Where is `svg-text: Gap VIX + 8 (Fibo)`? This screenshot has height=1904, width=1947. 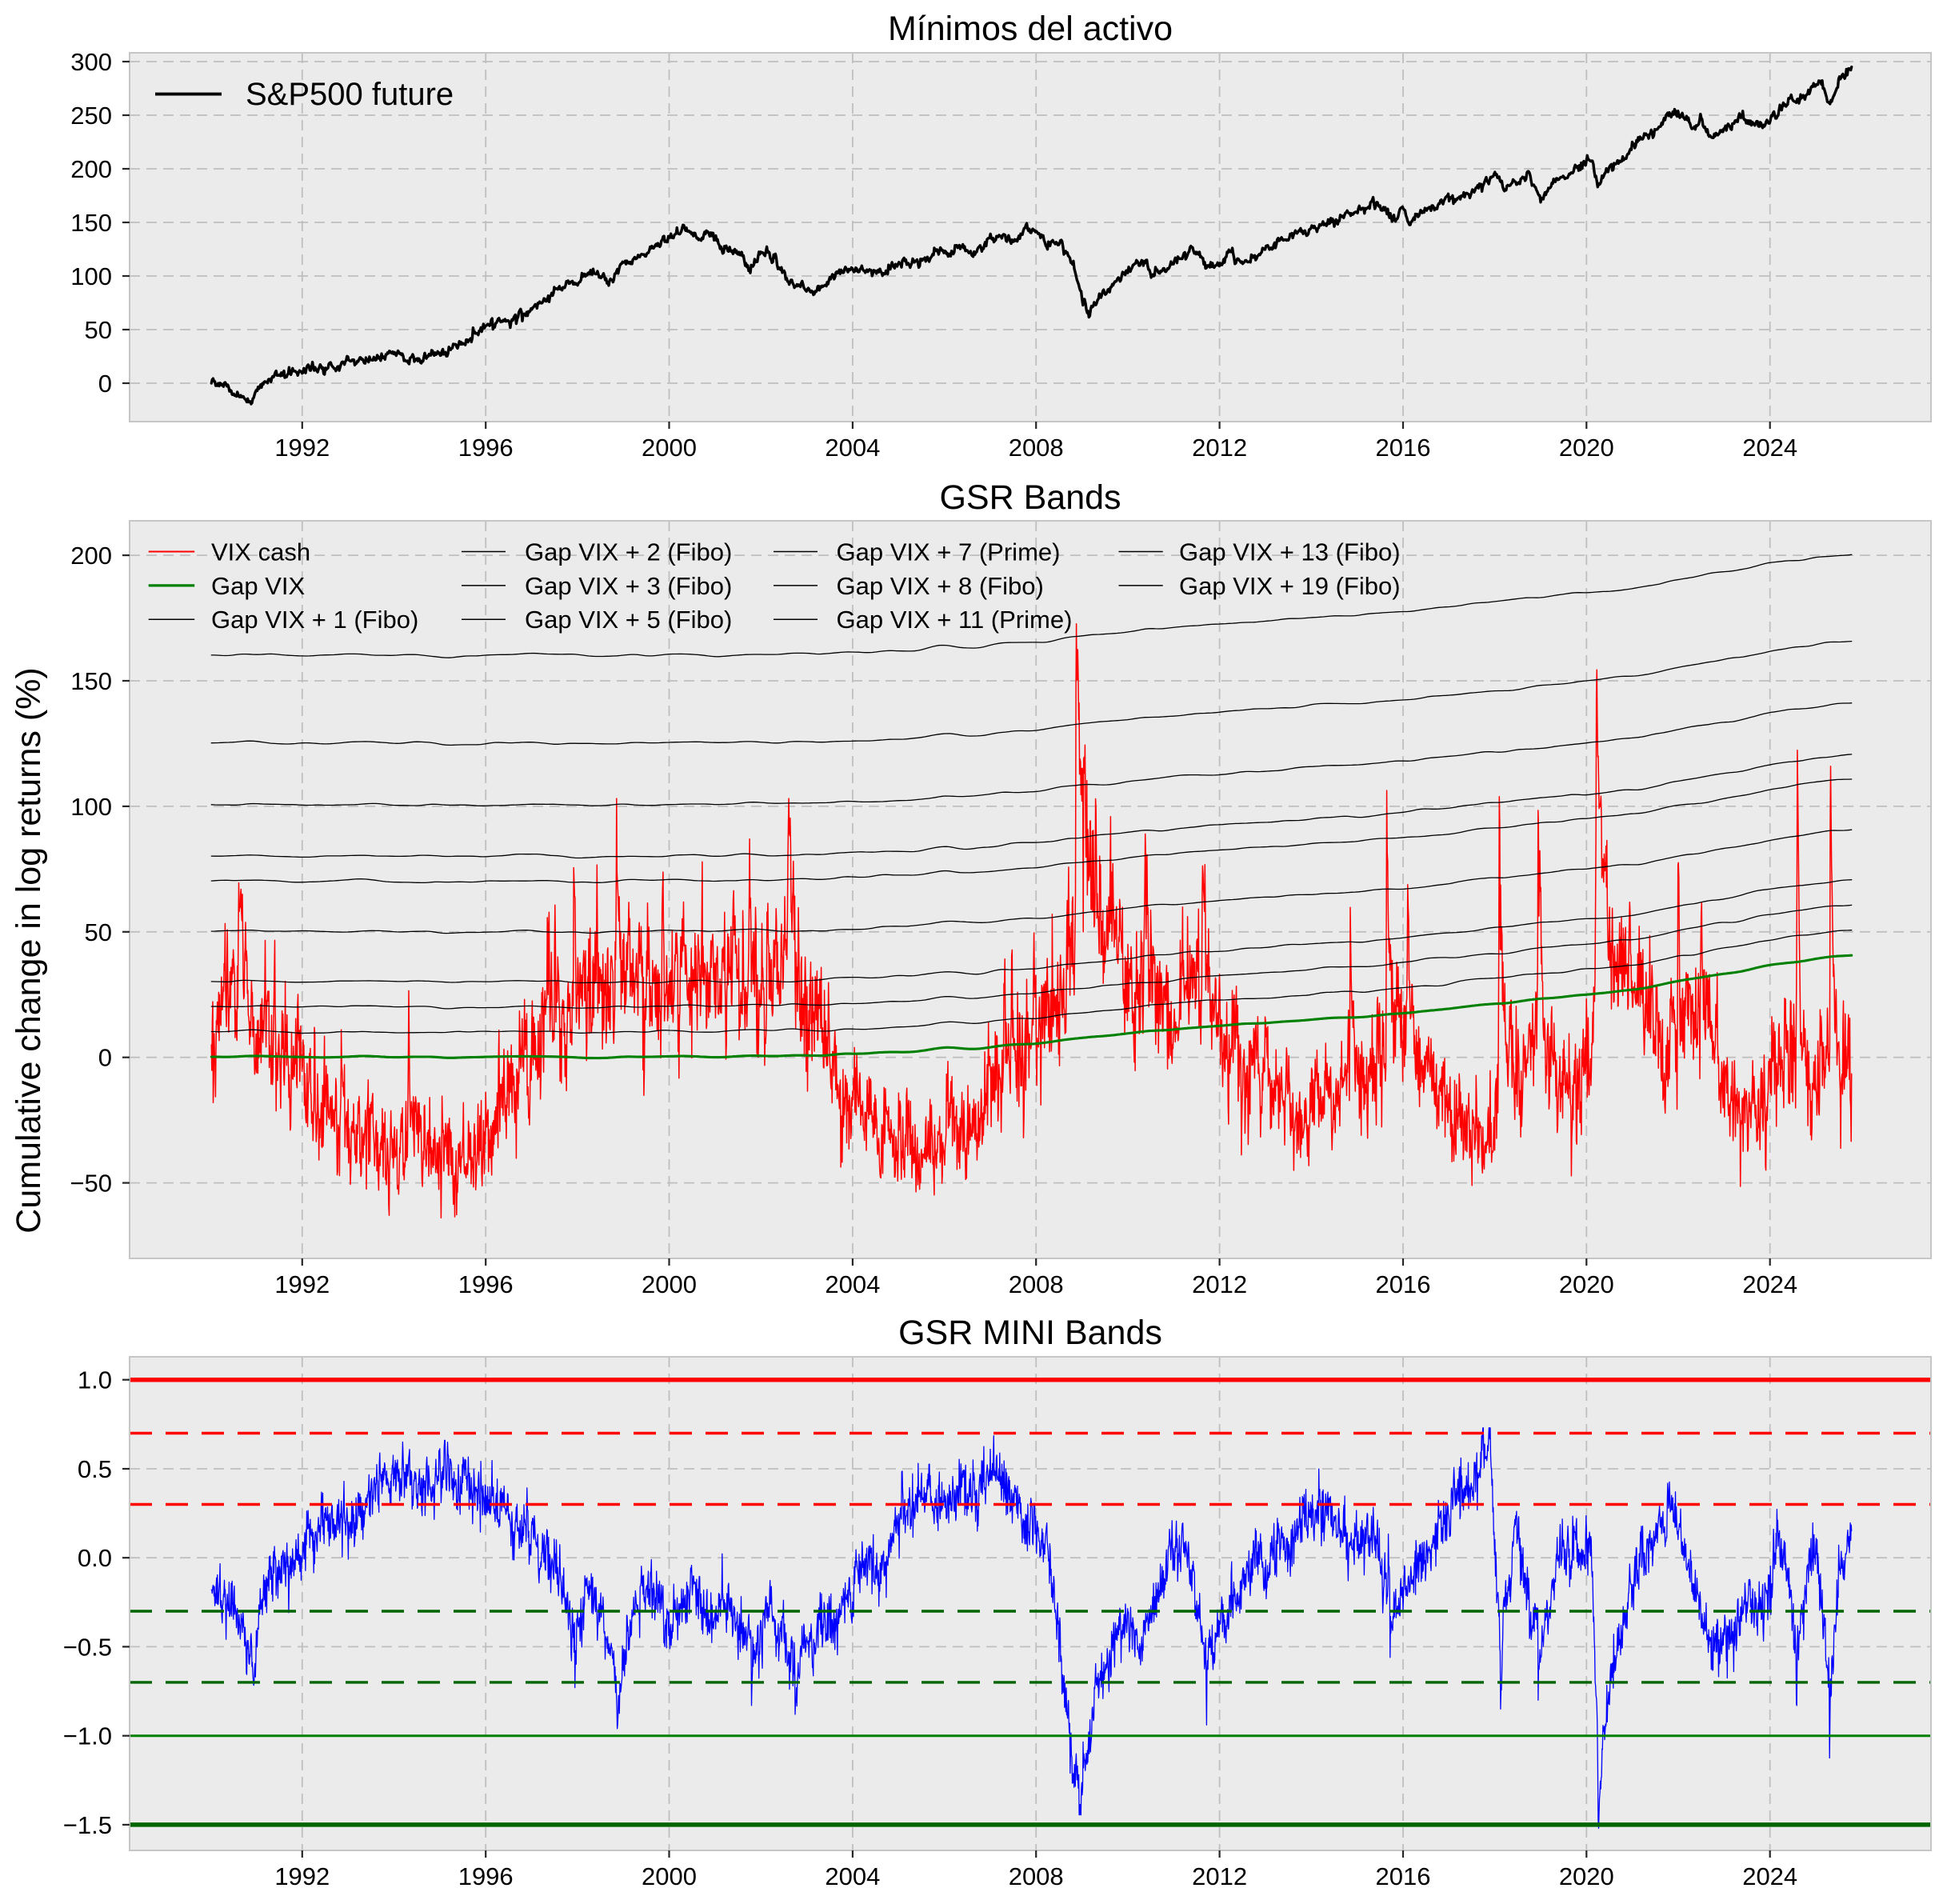 svg-text: Gap VIX + 8 (Fibo) is located at coordinates (941, 586).